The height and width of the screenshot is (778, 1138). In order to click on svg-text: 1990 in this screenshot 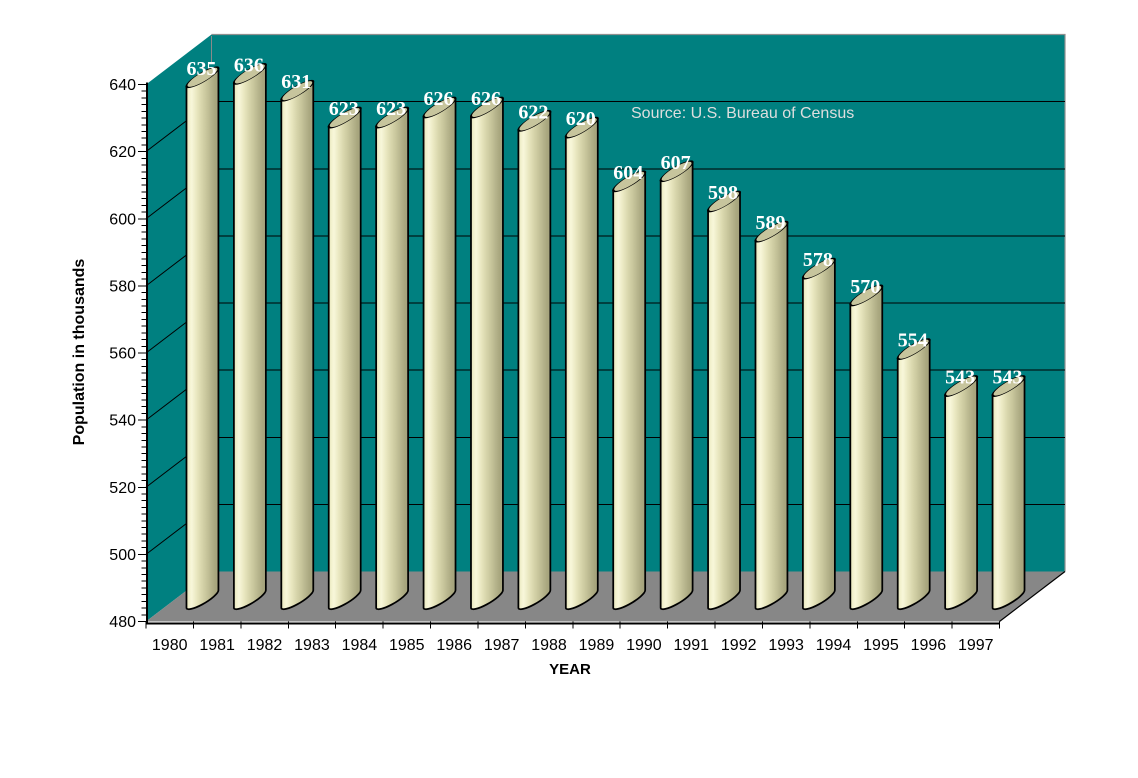, I will do `click(644, 645)`.